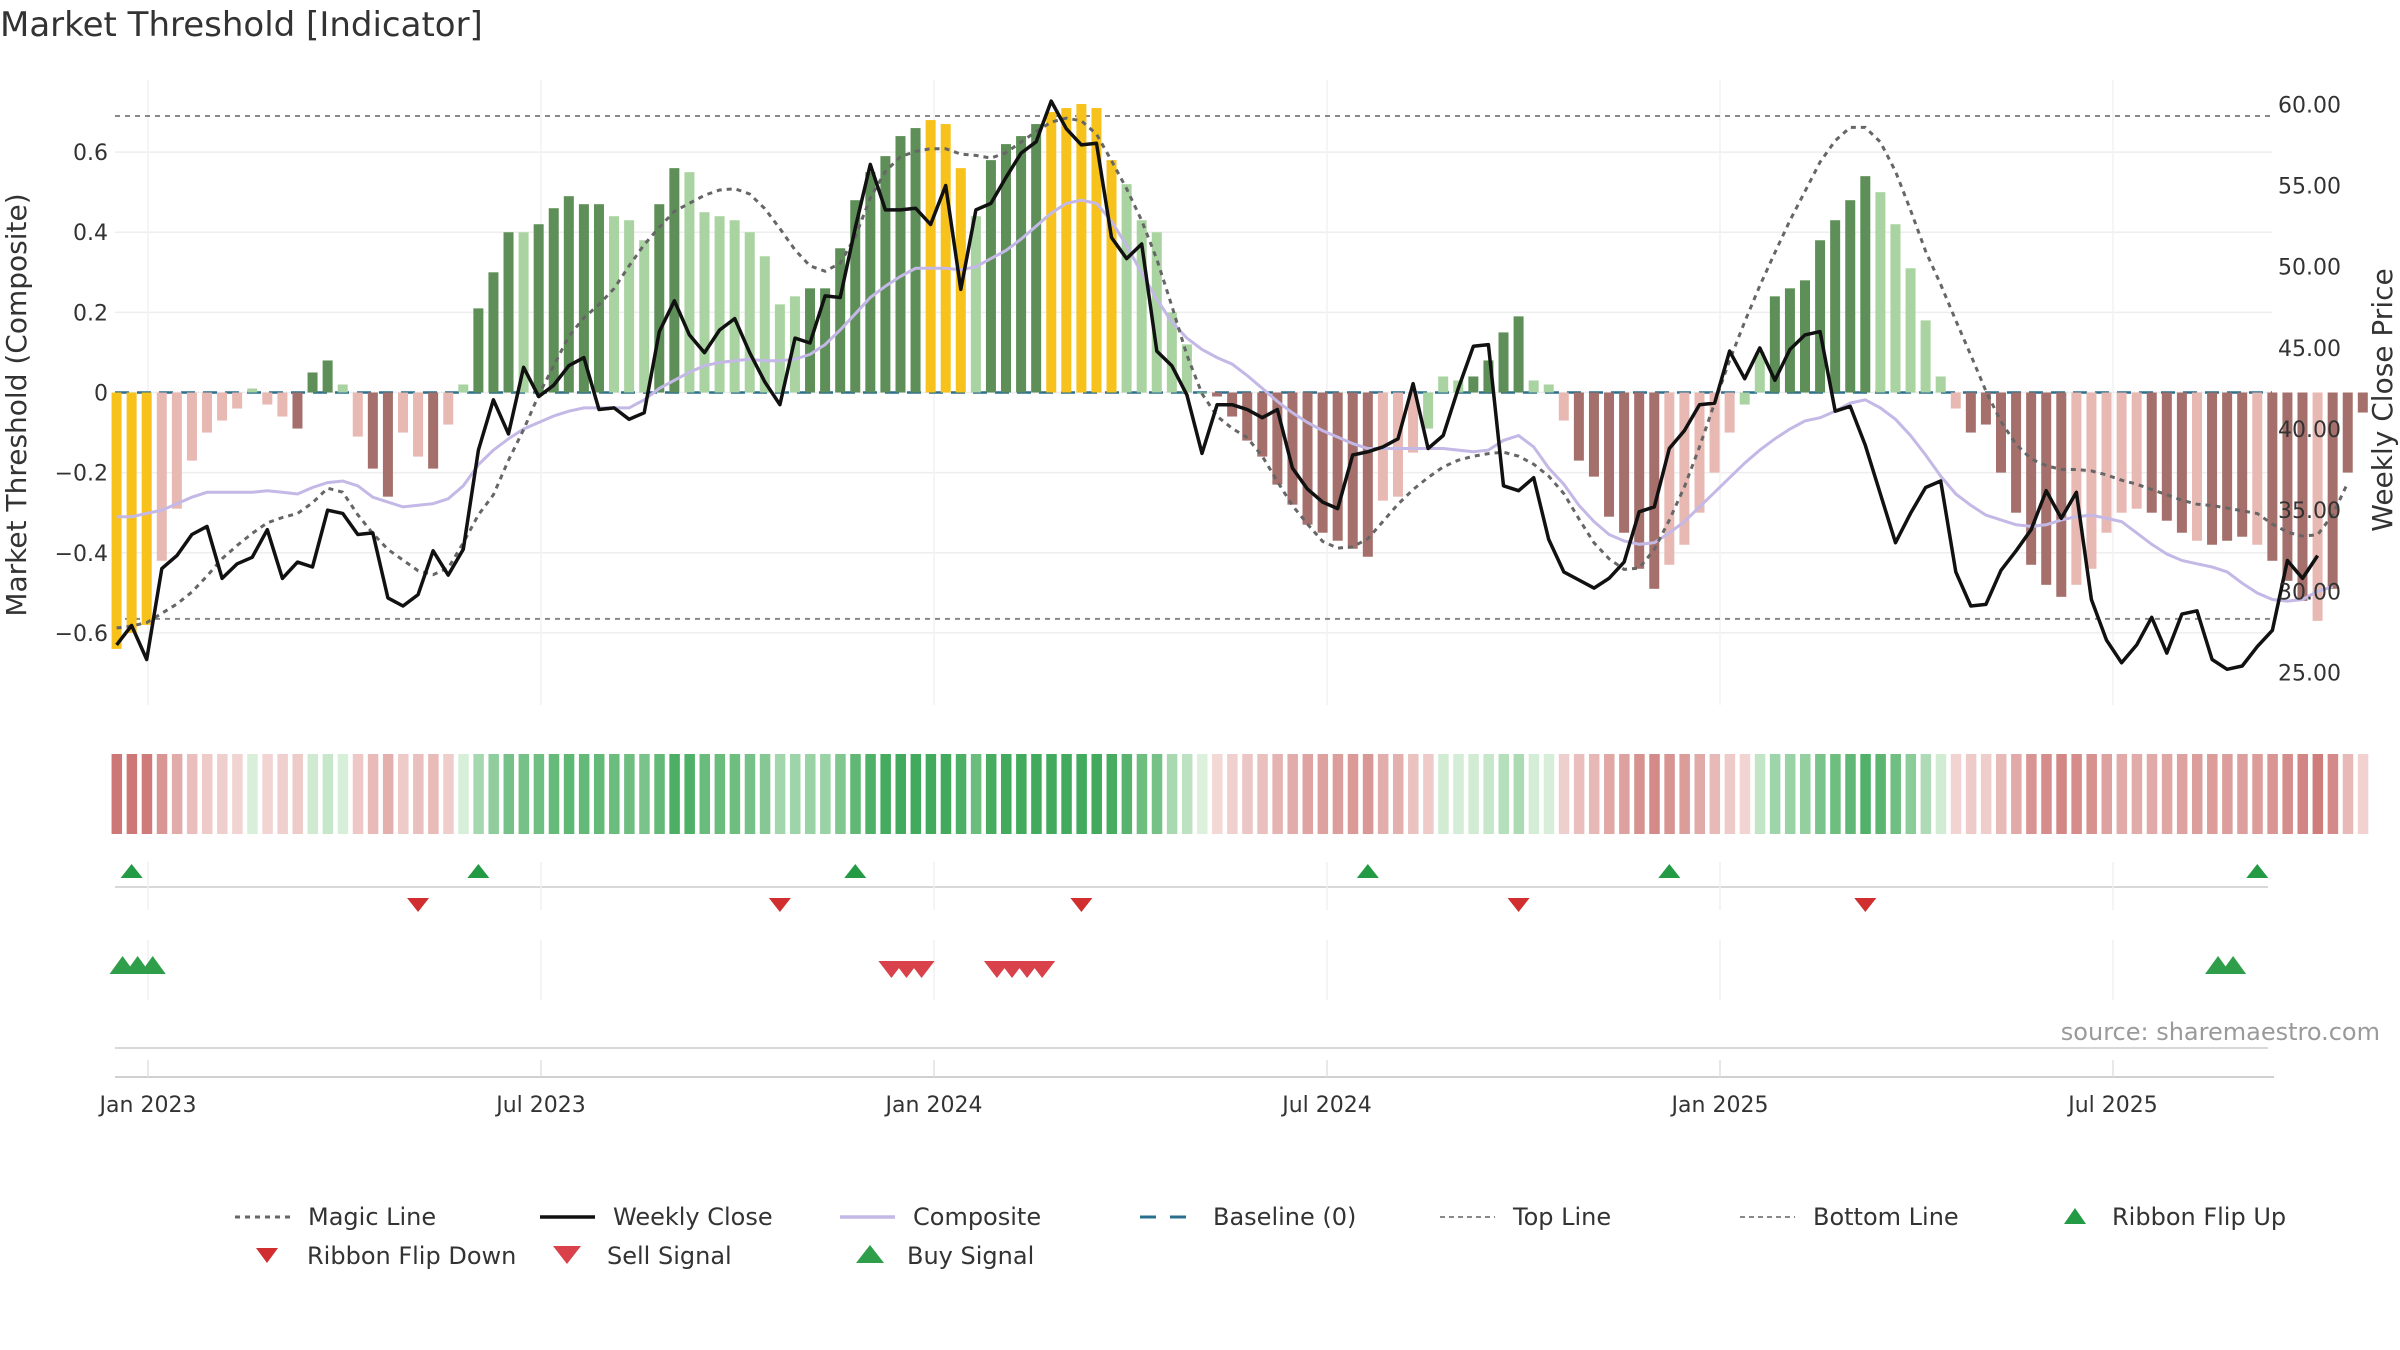  What do you see at coordinates (81, 634) in the screenshot?
I see `left-tick-label: −0.6` at bounding box center [81, 634].